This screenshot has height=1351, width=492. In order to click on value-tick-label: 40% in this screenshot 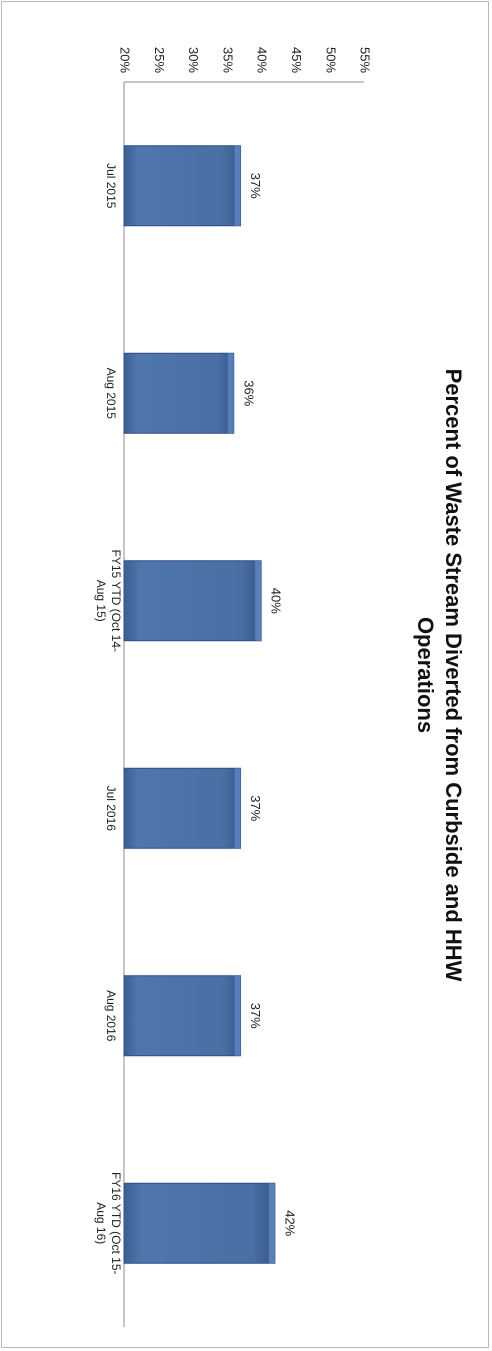, I will do `click(262, 60)`.